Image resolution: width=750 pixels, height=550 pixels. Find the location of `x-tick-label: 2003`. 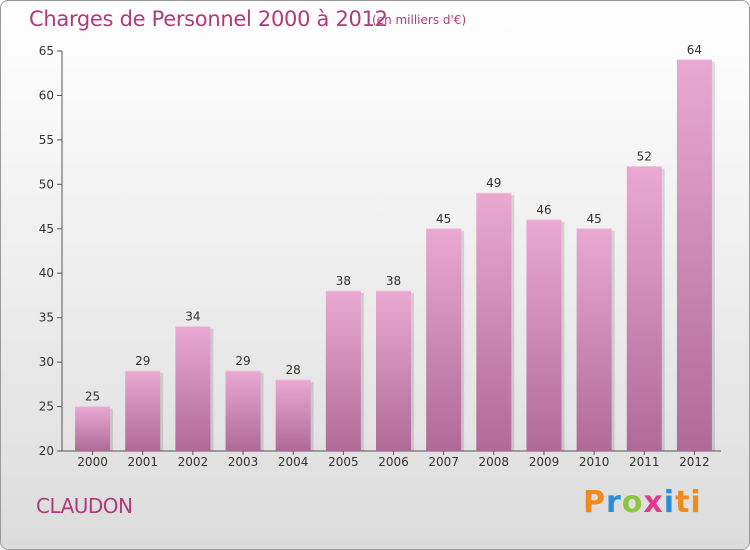

x-tick-label: 2003 is located at coordinates (243, 462).